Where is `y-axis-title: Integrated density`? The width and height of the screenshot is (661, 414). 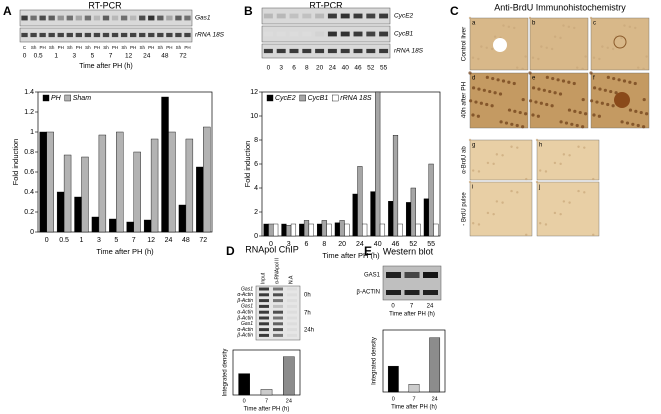
y-axis-title: Integrated density is located at coordinates (375, 361).